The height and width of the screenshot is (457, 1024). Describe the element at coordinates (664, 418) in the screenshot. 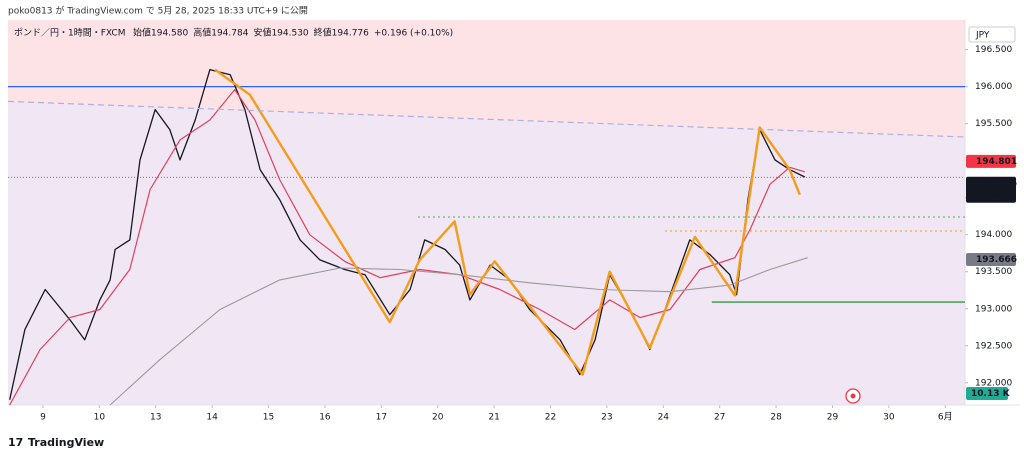

I see `x-tick-label: 24` at that location.